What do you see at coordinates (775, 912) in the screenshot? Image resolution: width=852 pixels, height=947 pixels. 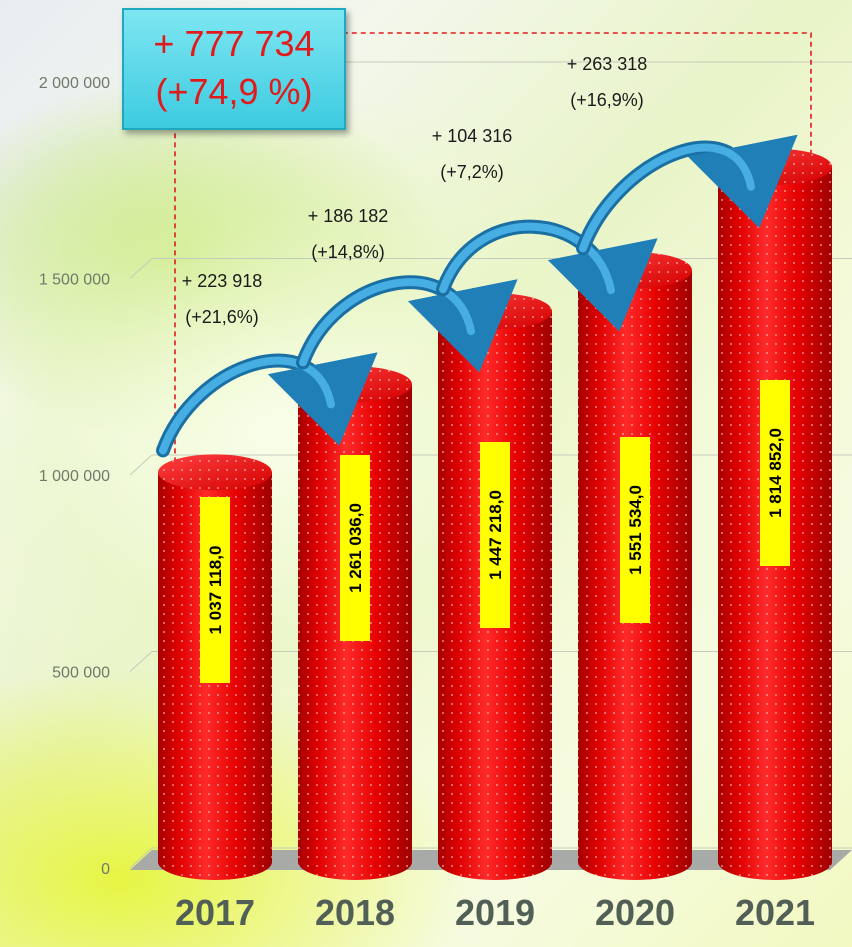 I see `x-tick-label: 2021` at bounding box center [775, 912].